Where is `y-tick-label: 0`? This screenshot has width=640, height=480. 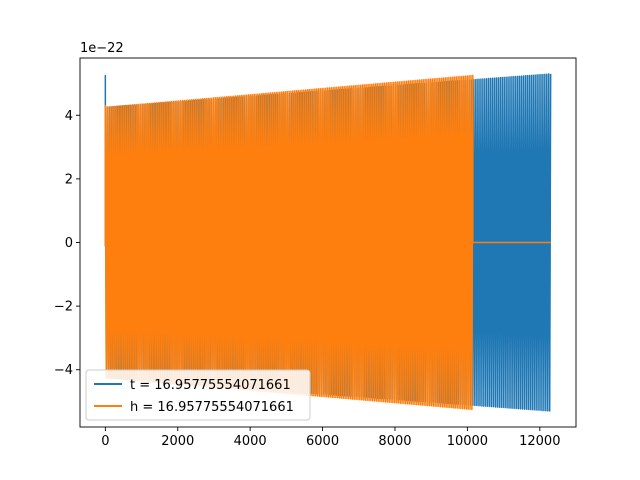
y-tick-label: 0 is located at coordinates (69, 243).